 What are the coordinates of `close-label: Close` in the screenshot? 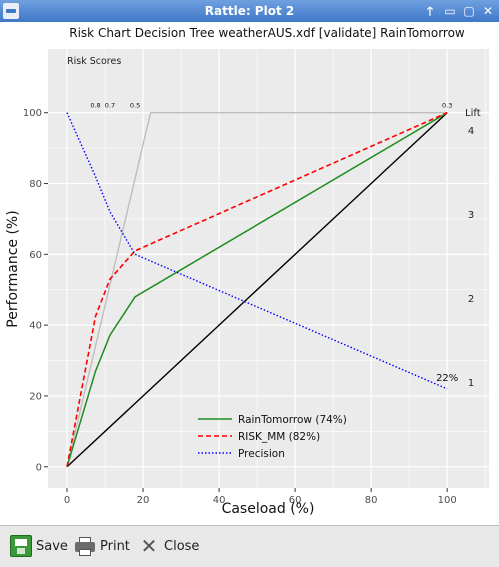 It's located at (182, 546).